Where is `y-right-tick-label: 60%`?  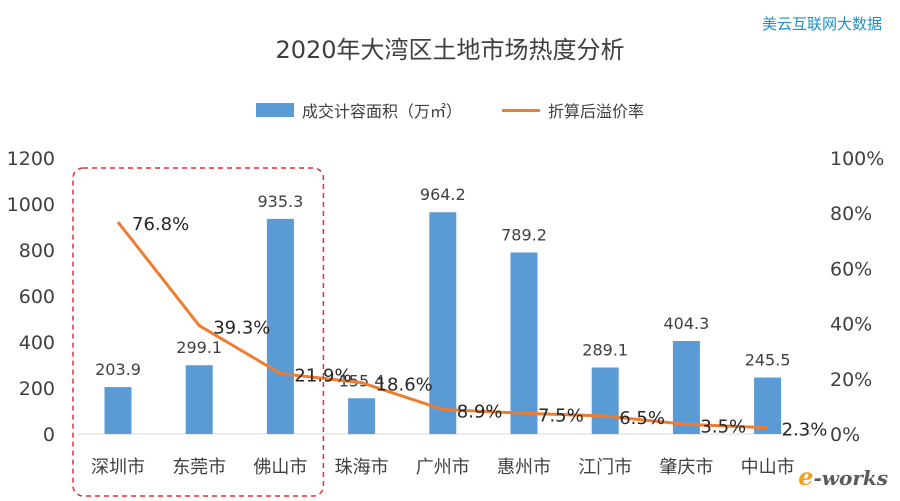
y-right-tick-label: 60% is located at coordinates (851, 269).